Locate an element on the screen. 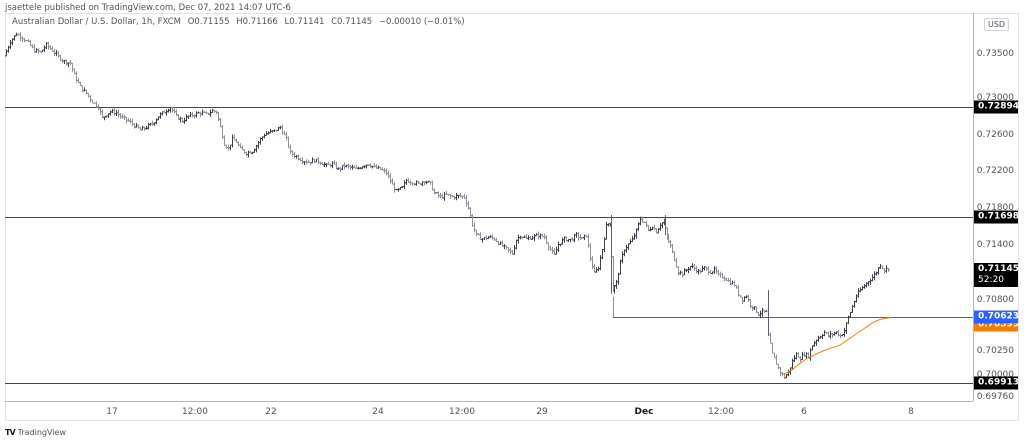 The height and width of the screenshot is (442, 1024). price-tick: 0.73500 is located at coordinates (995, 54).